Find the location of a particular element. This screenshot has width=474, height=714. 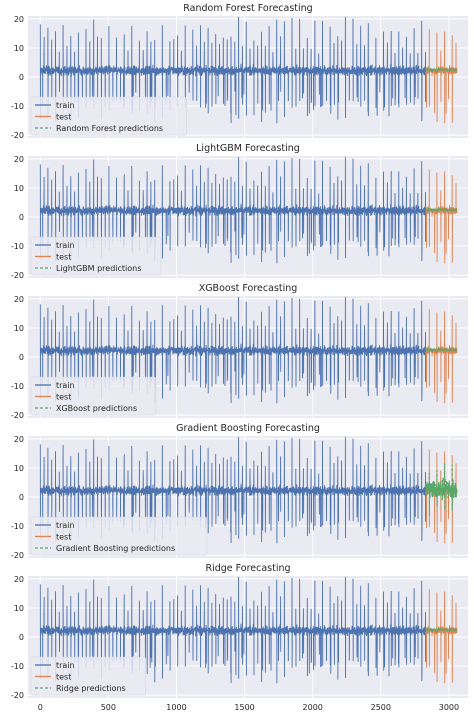

legend: train test Gradient Boosting predictions is located at coordinates (119, 536).